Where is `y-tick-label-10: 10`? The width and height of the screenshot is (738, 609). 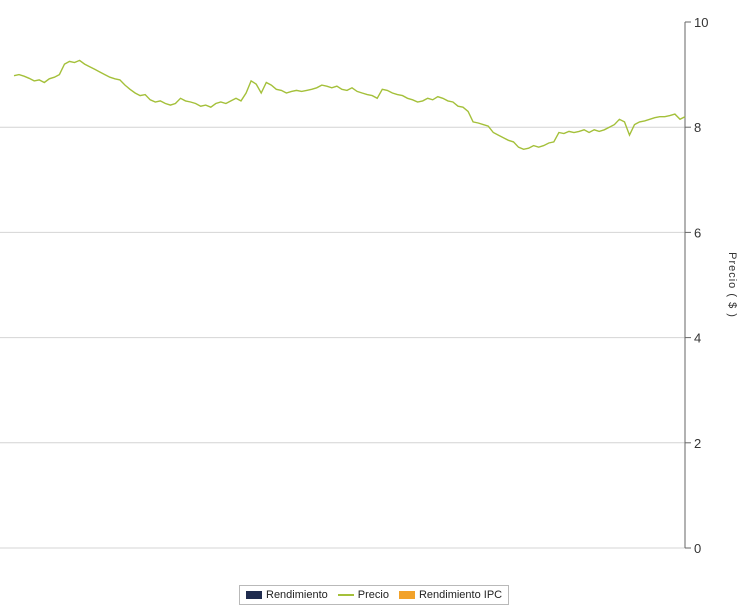
y-tick-label-10: 10 is located at coordinates (701, 22).